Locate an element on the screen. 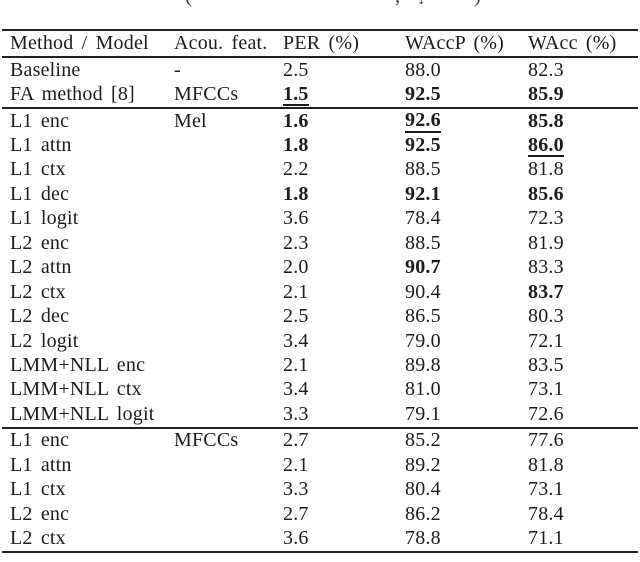  table-cell: 83.7 is located at coordinates (583, 292).